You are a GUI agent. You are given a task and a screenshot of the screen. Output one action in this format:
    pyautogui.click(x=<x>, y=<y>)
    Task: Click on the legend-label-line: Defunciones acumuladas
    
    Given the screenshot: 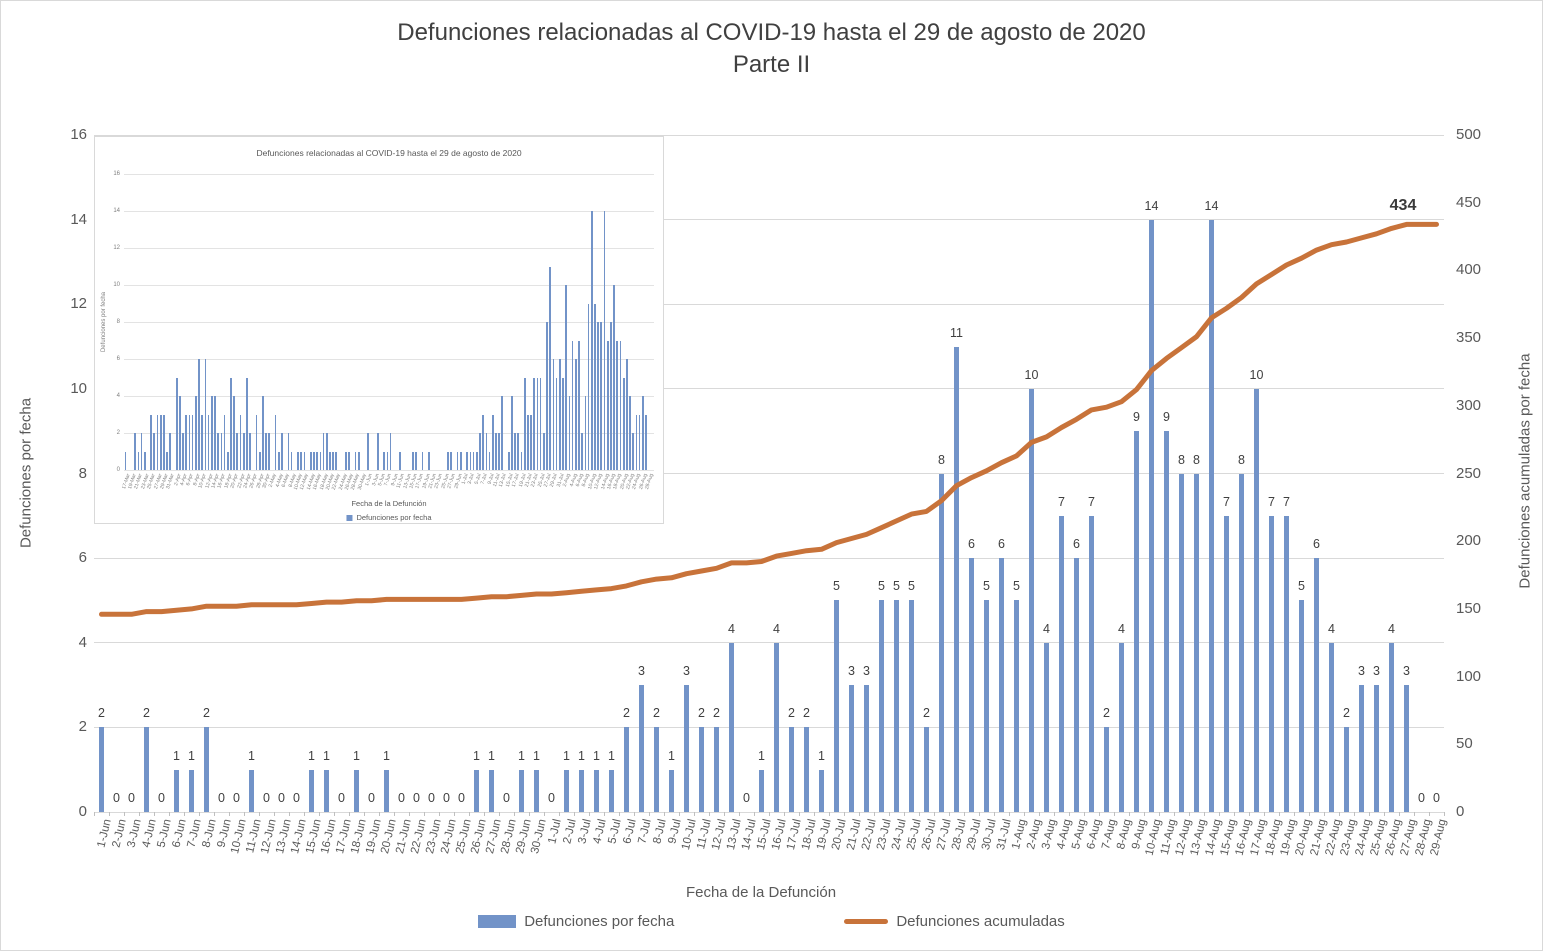 What is the action you would take?
    pyautogui.click(x=980, y=921)
    